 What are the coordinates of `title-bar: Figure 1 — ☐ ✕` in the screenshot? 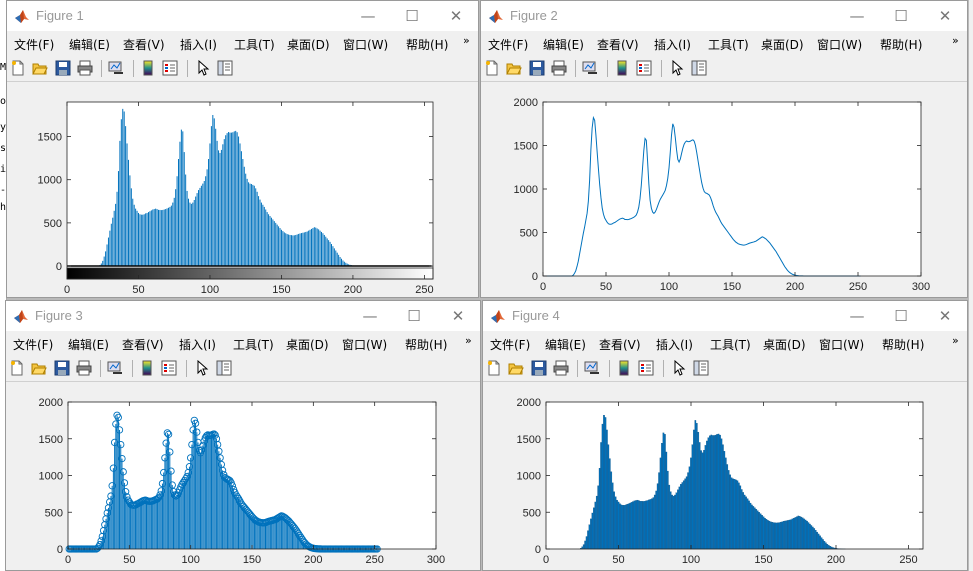 It's located at (242, 16).